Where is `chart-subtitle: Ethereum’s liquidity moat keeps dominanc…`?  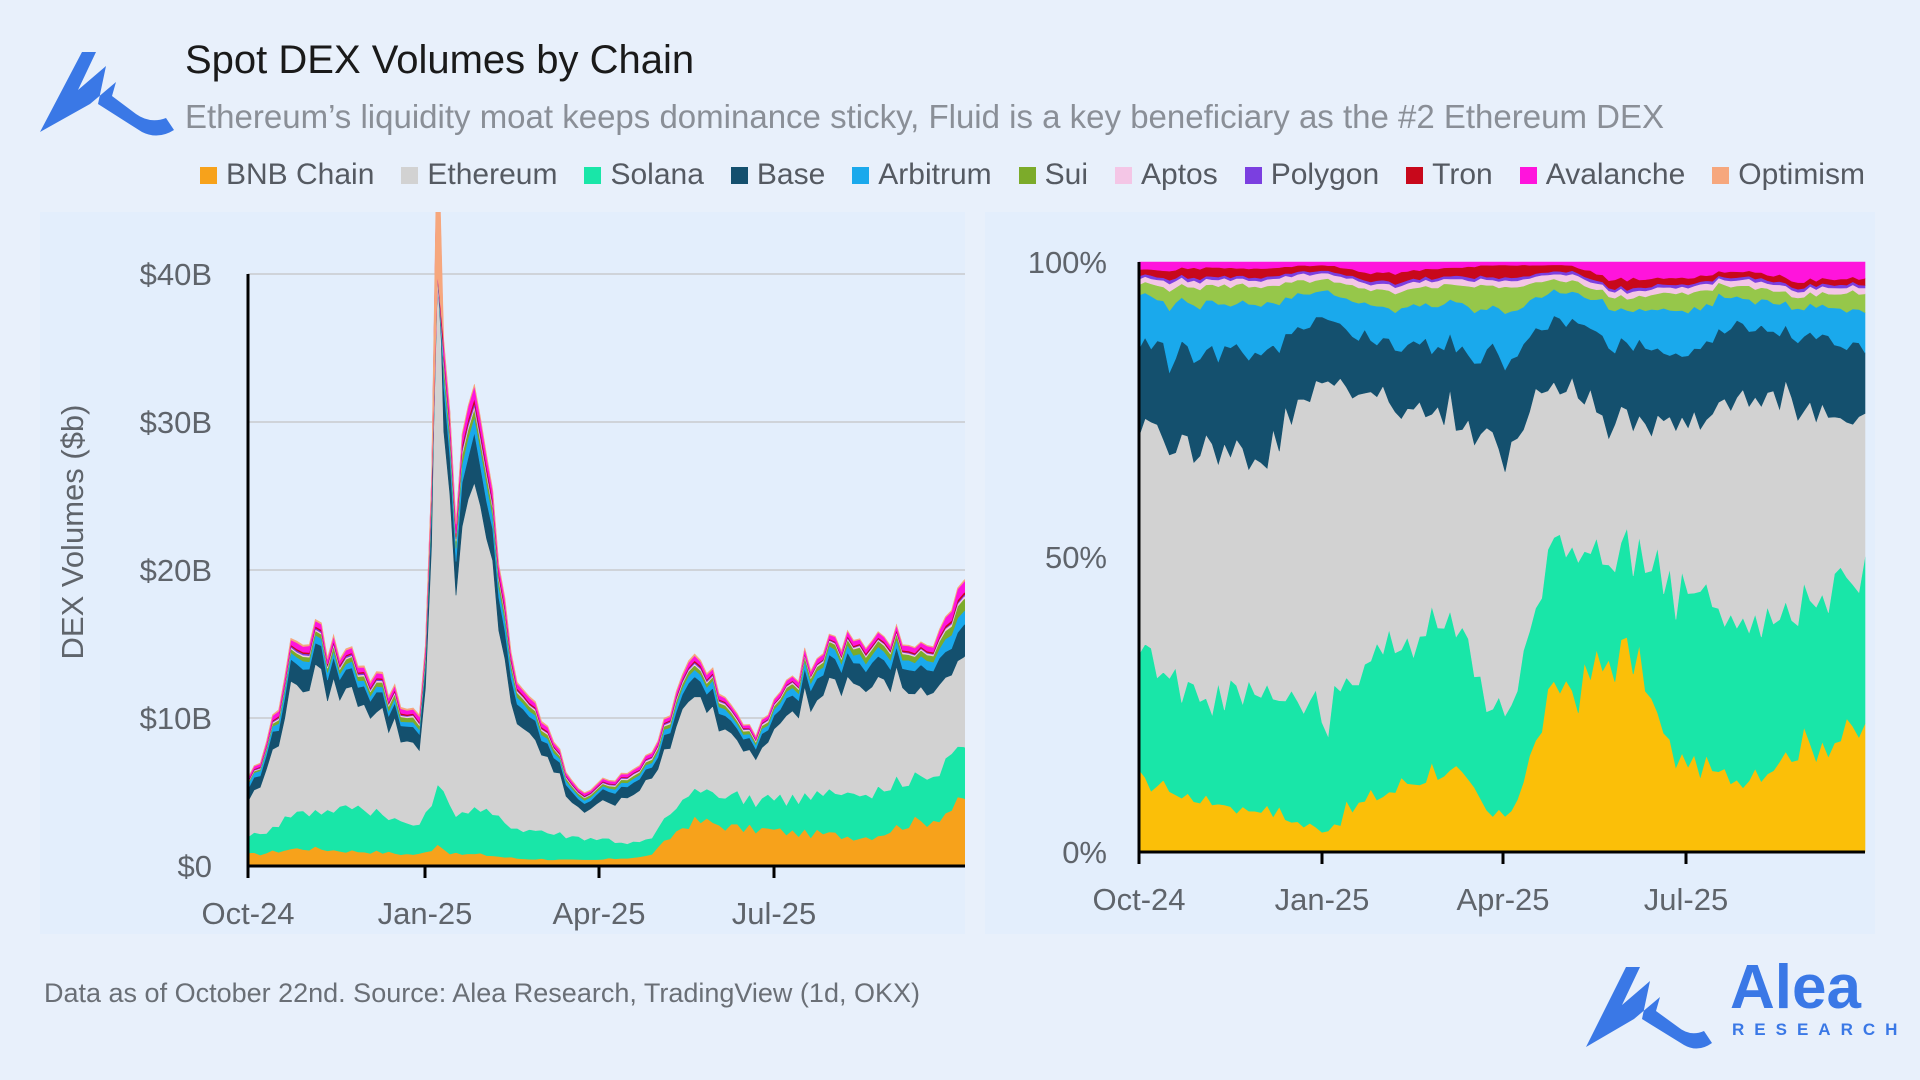
chart-subtitle: Ethereum’s liquidity moat keeps dominanc… is located at coordinates (924, 116).